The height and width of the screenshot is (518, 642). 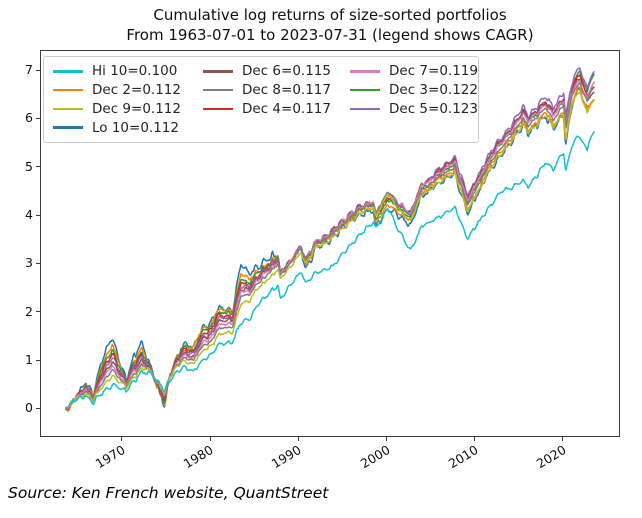 I want to click on y-tick-label: 6, so click(x=29, y=118).